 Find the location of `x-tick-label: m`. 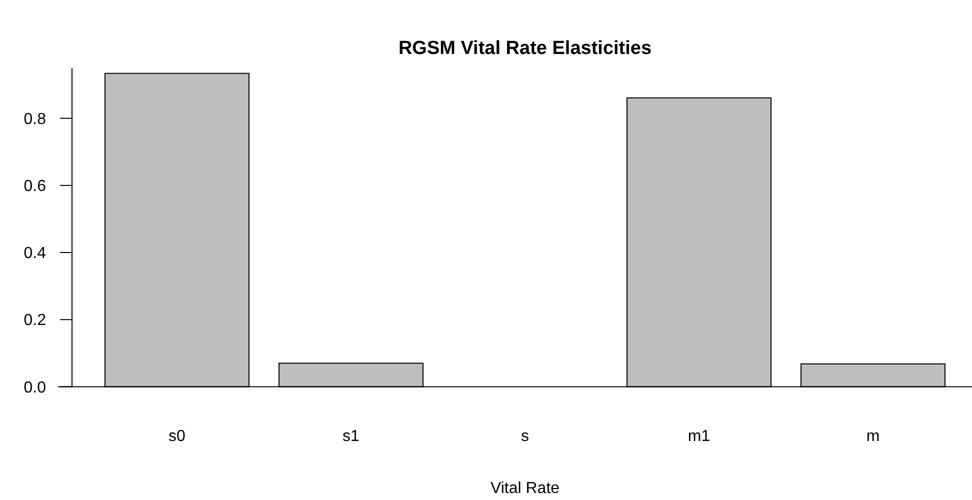

x-tick-label: m is located at coordinates (873, 436).